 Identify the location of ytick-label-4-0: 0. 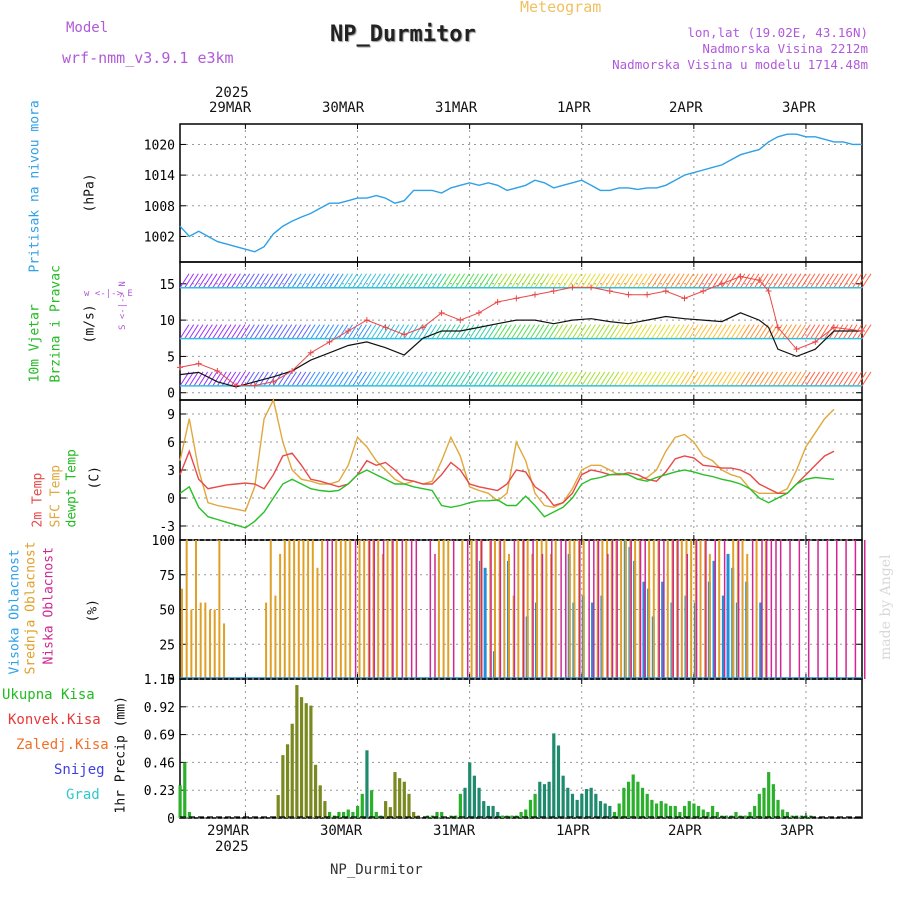
(171, 819).